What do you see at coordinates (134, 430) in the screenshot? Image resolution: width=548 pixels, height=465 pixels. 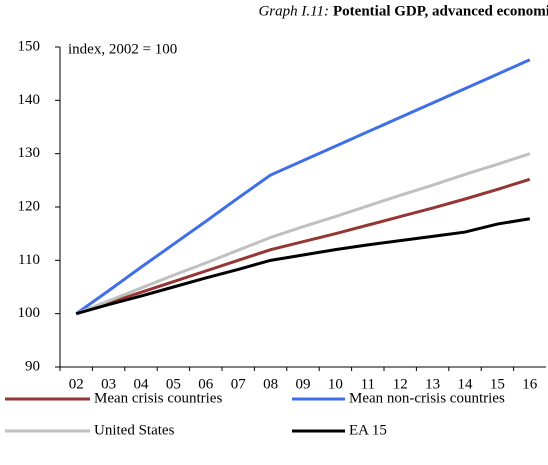 I see `legend-label: United States` at bounding box center [134, 430].